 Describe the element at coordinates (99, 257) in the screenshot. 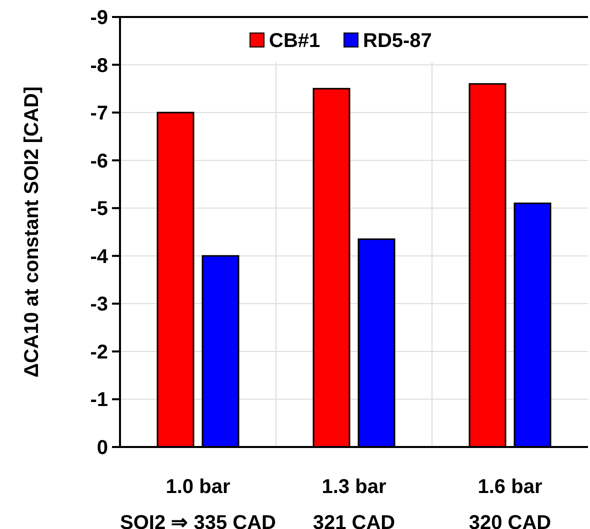

I see `y-tick-label: -4` at that location.